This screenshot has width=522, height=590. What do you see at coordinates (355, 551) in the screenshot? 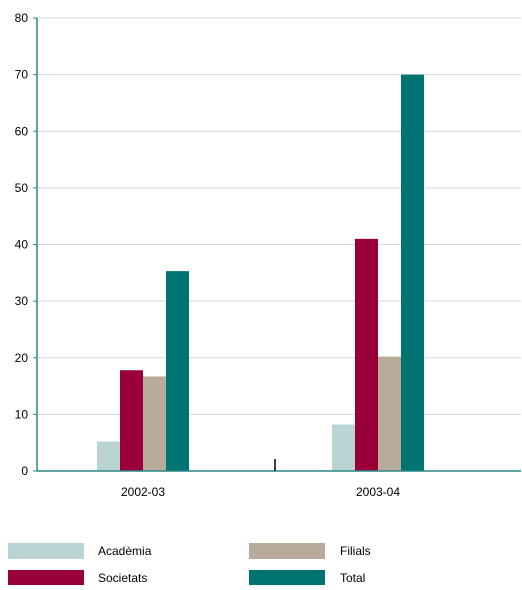
I see `legend-label: Filials` at bounding box center [355, 551].